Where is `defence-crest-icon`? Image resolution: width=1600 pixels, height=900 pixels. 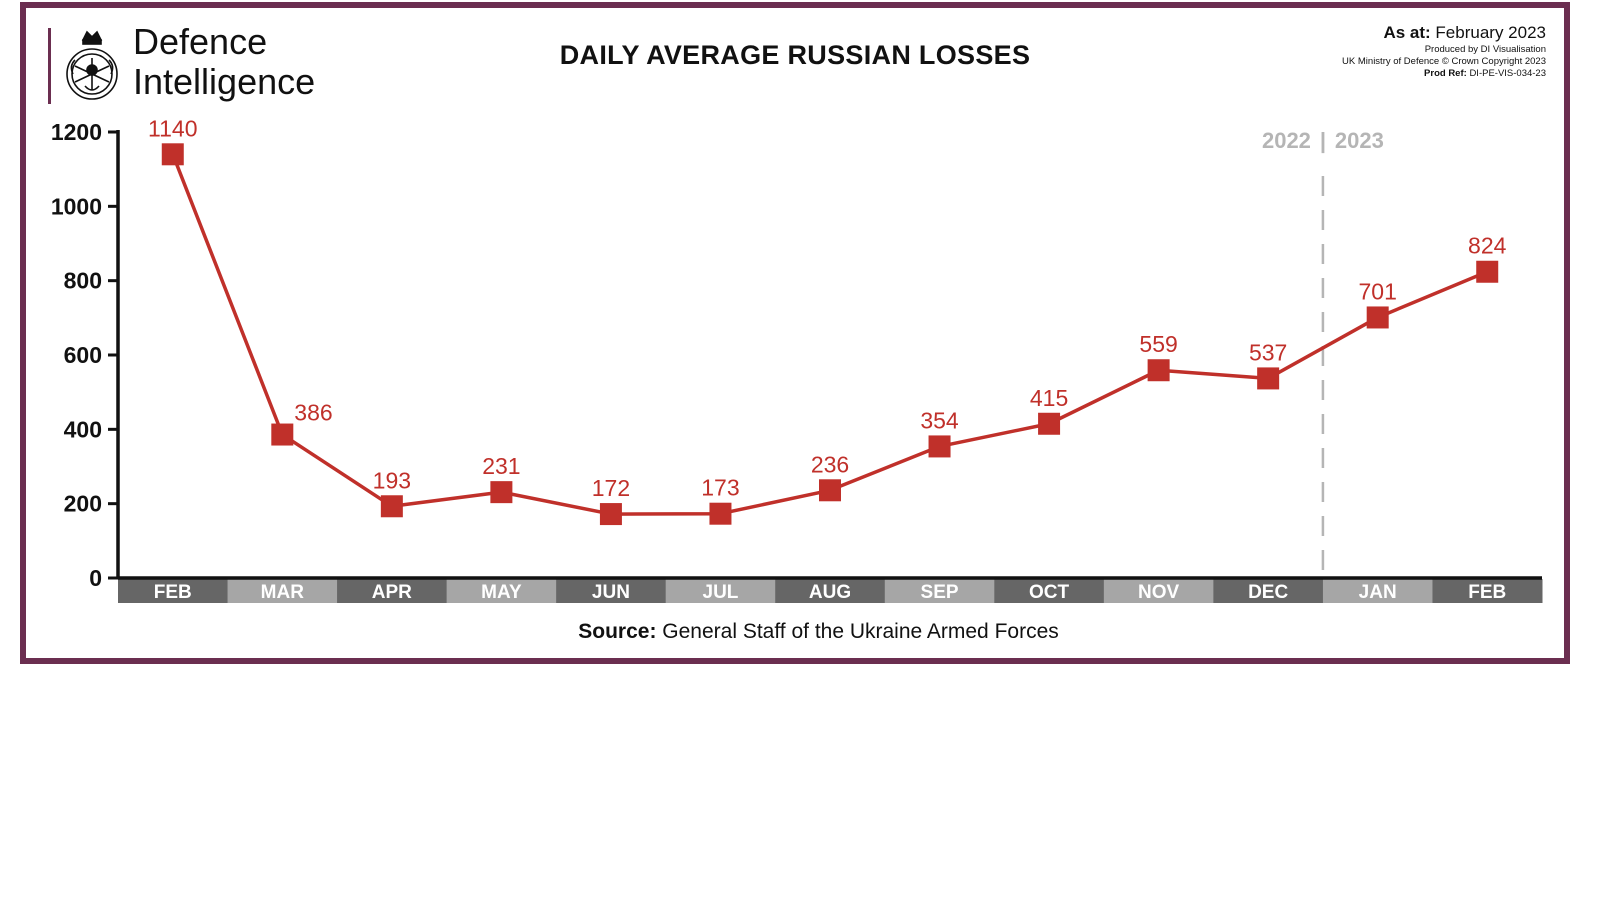
defence-crest-icon is located at coordinates (92, 65).